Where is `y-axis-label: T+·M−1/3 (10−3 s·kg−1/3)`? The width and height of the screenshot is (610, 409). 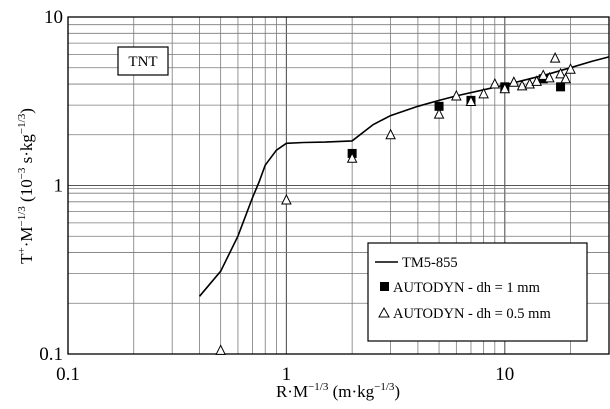 y-axis-label: T+·M−1/3 (10−3 s·kg−1/3) is located at coordinates (26, 186).